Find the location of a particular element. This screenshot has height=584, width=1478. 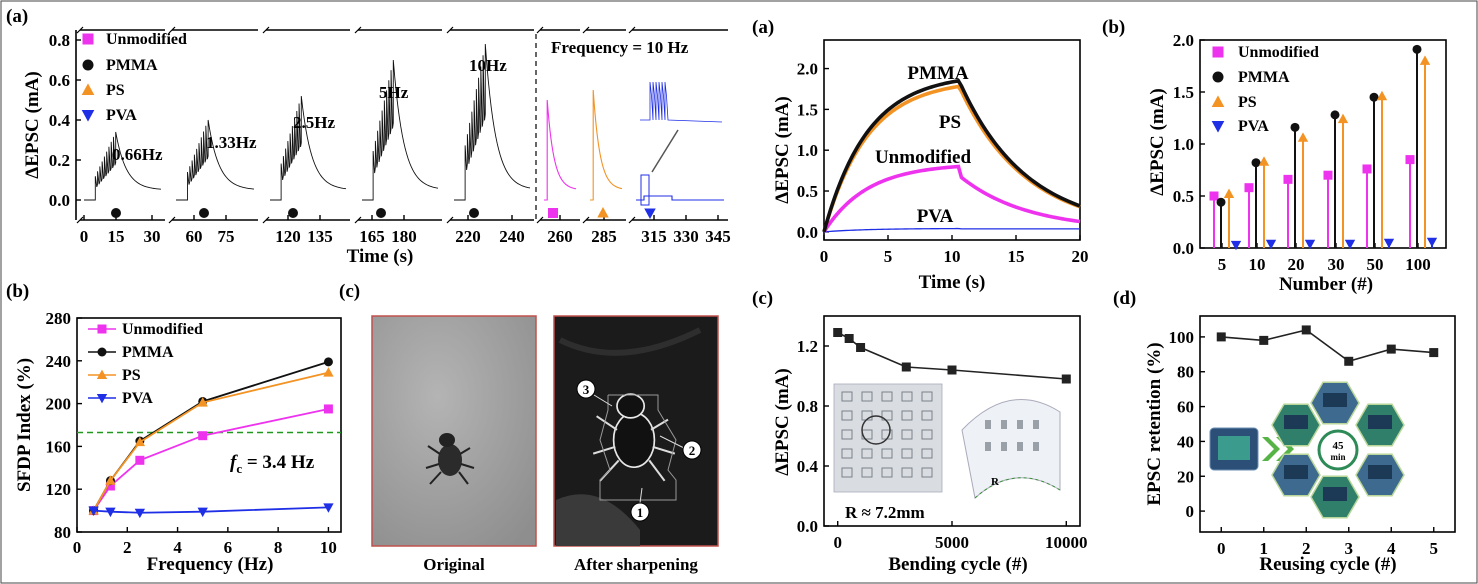

beetle-body is located at coordinates (450, 460).